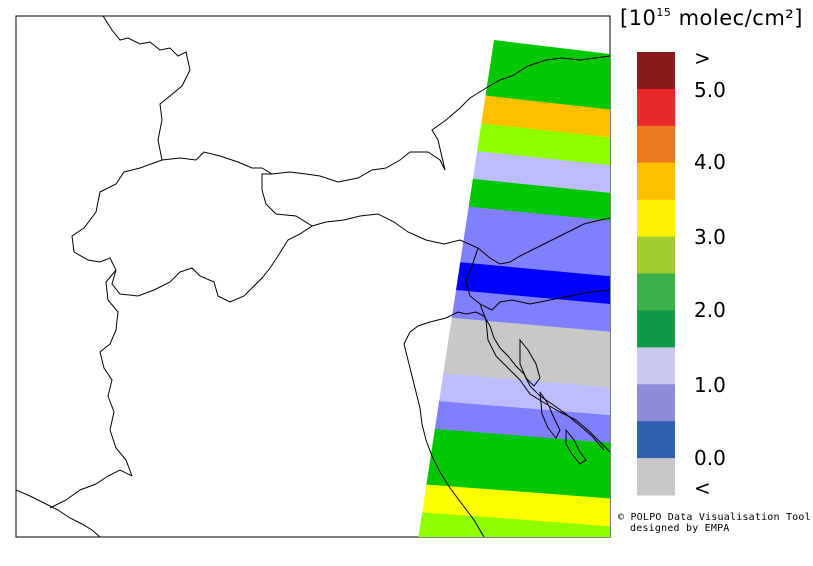 The width and height of the screenshot is (813, 566). Describe the element at coordinates (664, 12) in the screenshot. I see `unit-exponent: 15` at that location.